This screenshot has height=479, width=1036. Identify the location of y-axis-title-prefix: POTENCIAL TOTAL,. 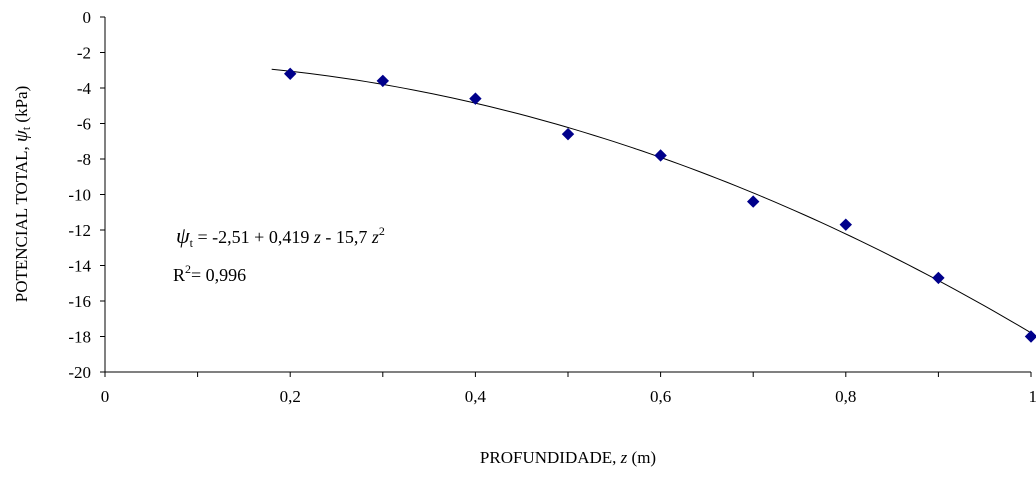
(21, 222).